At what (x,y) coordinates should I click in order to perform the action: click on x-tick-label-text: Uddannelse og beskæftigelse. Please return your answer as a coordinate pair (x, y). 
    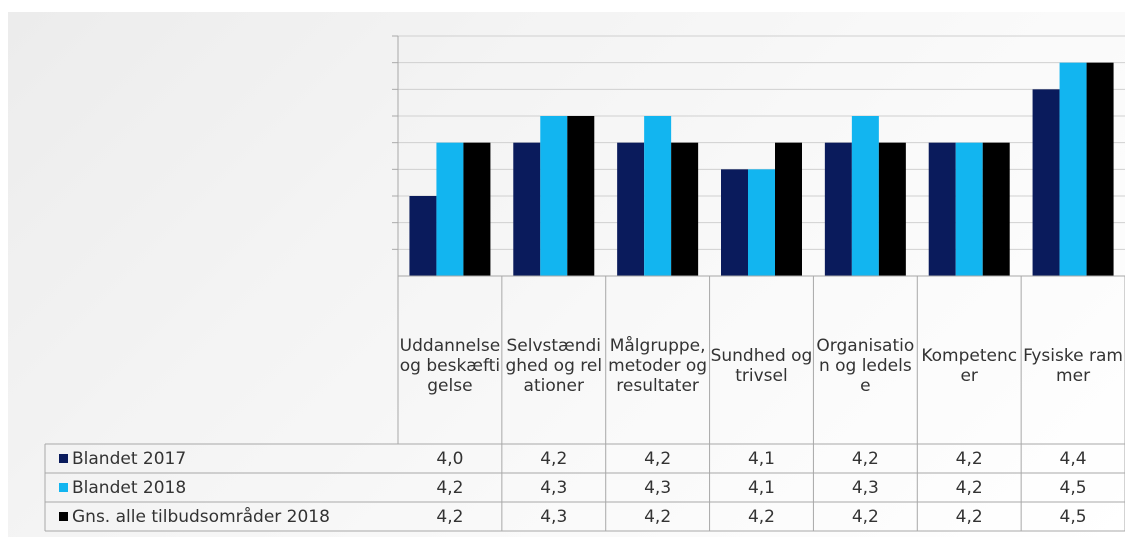
    Looking at the image, I should click on (450, 366).